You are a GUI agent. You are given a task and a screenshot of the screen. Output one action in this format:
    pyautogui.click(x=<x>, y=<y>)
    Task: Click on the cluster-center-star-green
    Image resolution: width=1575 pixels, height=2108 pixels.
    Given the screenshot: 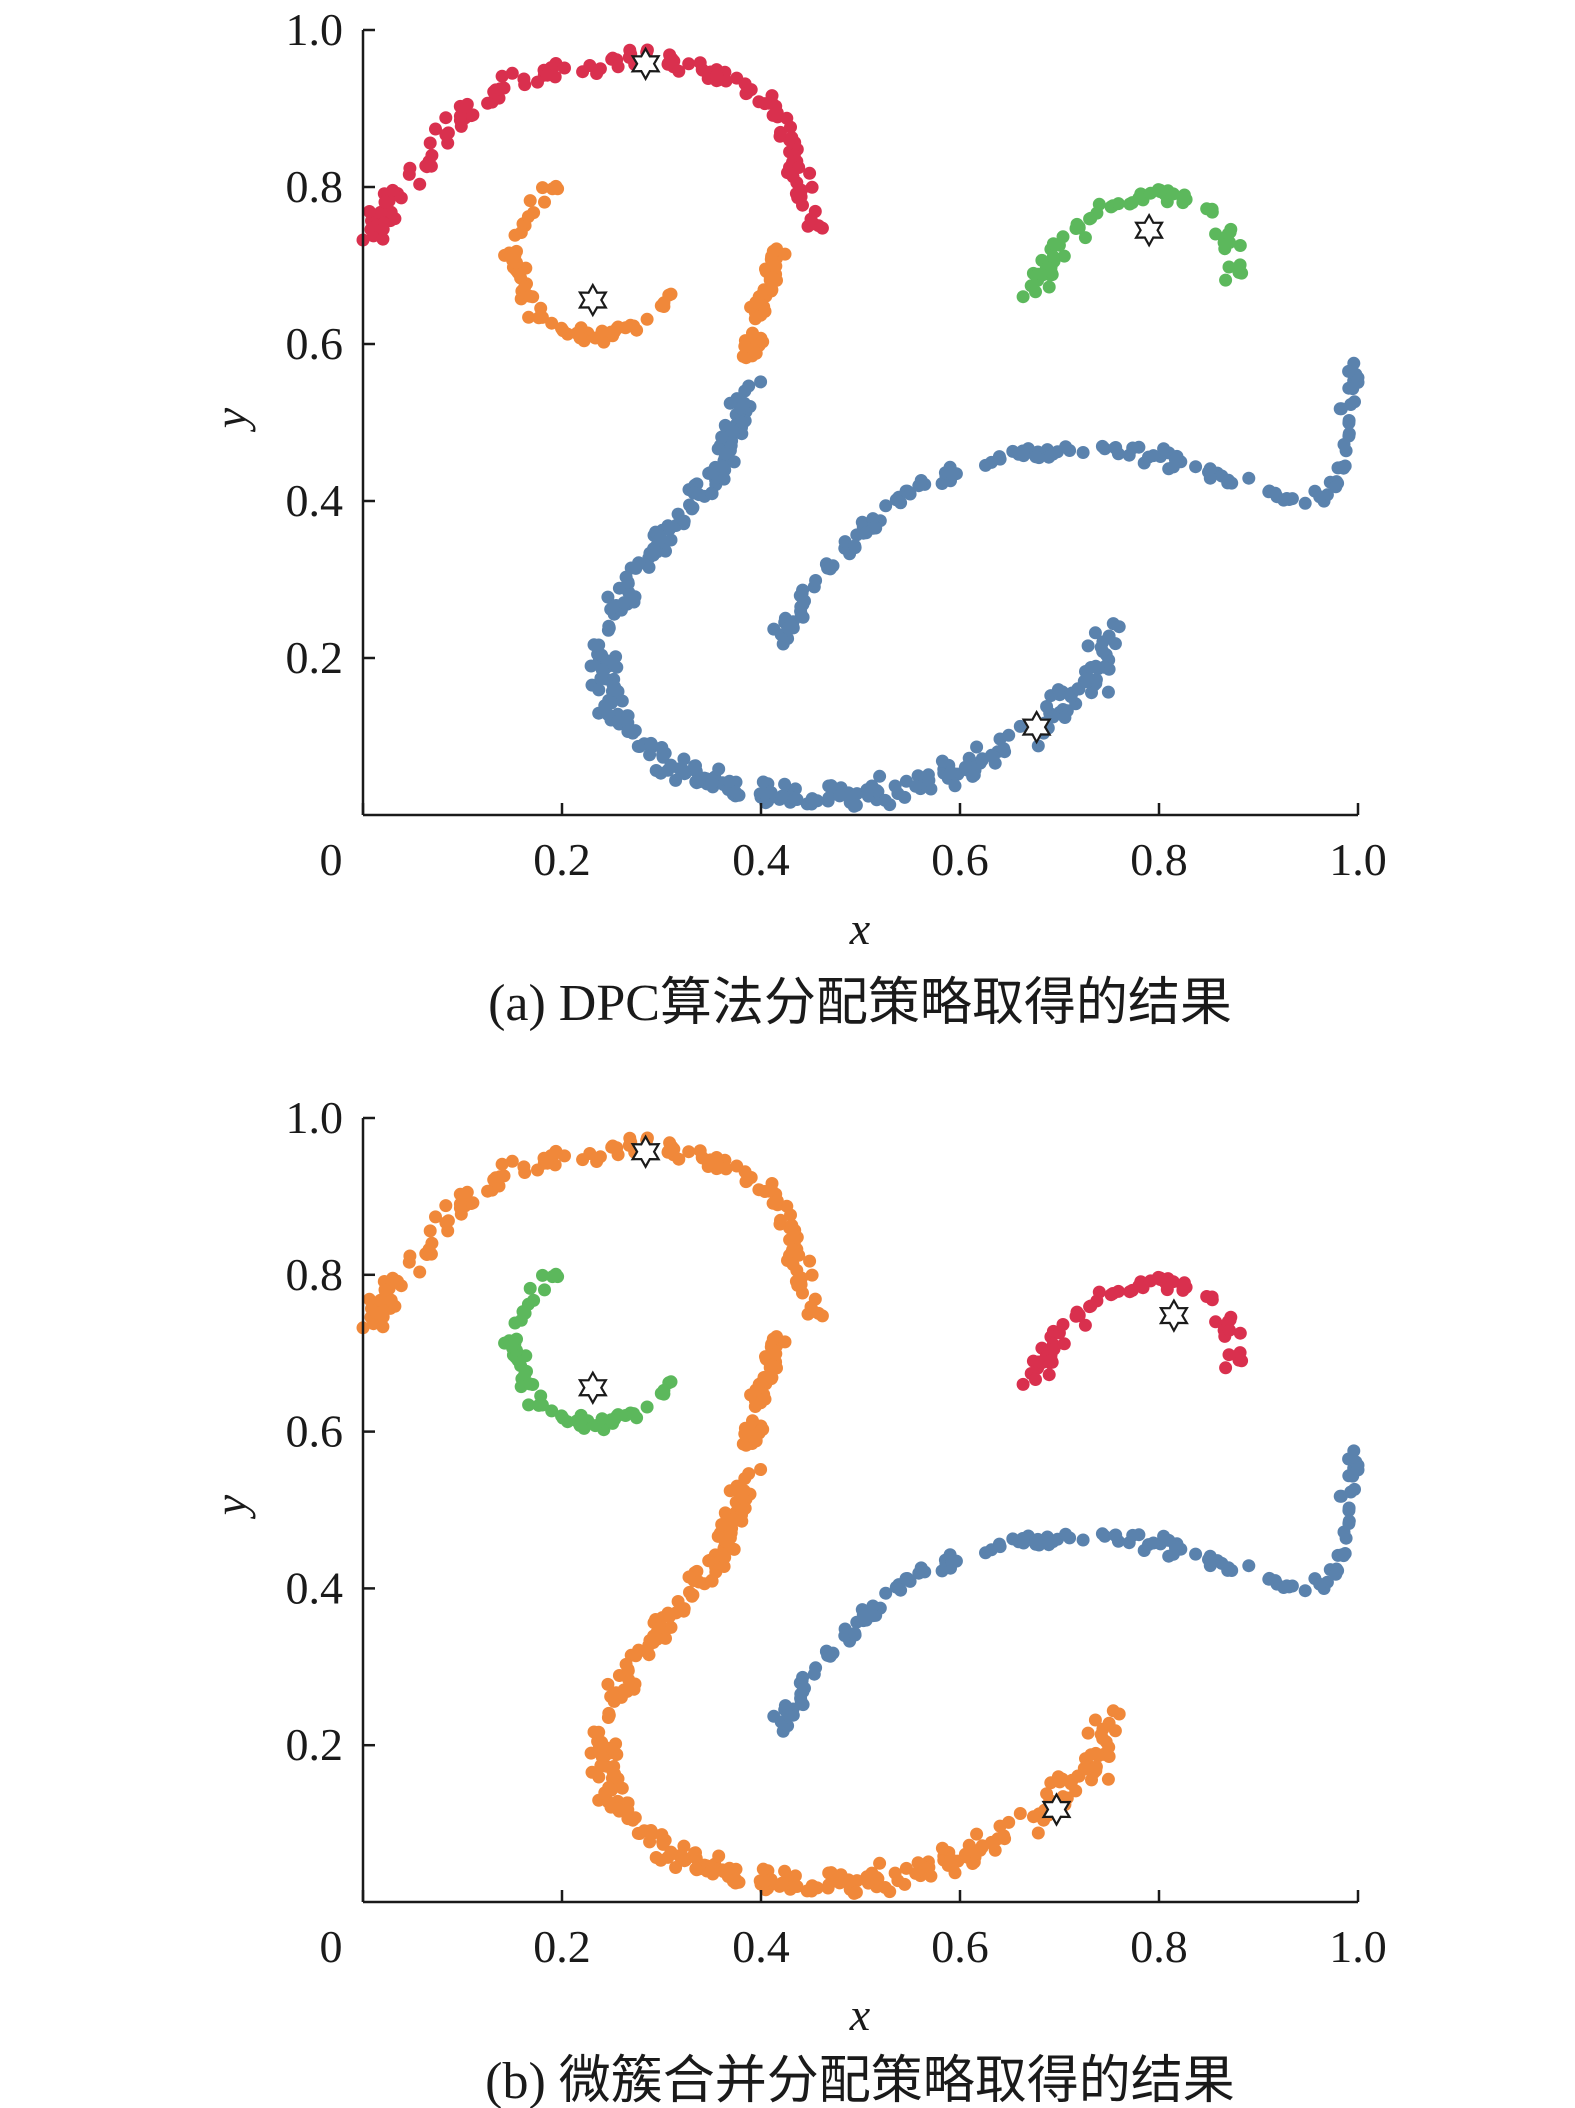 What is the action you would take?
    pyautogui.click(x=592, y=1387)
    